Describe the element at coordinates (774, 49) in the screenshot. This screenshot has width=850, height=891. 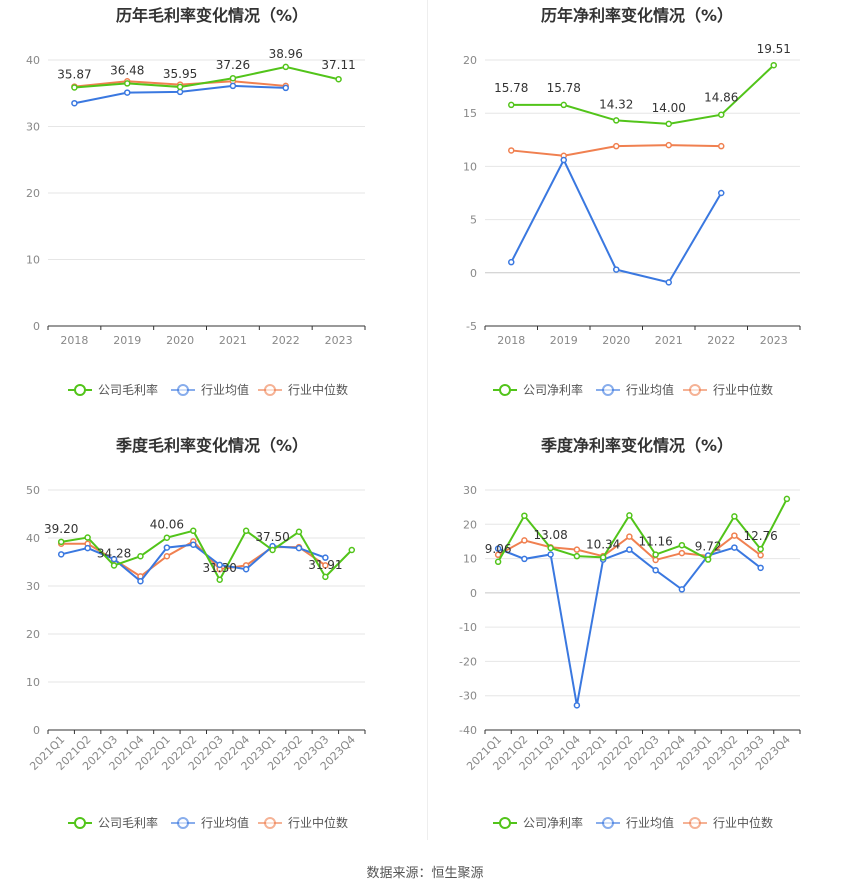
I see `data-label: 19.51` at that location.